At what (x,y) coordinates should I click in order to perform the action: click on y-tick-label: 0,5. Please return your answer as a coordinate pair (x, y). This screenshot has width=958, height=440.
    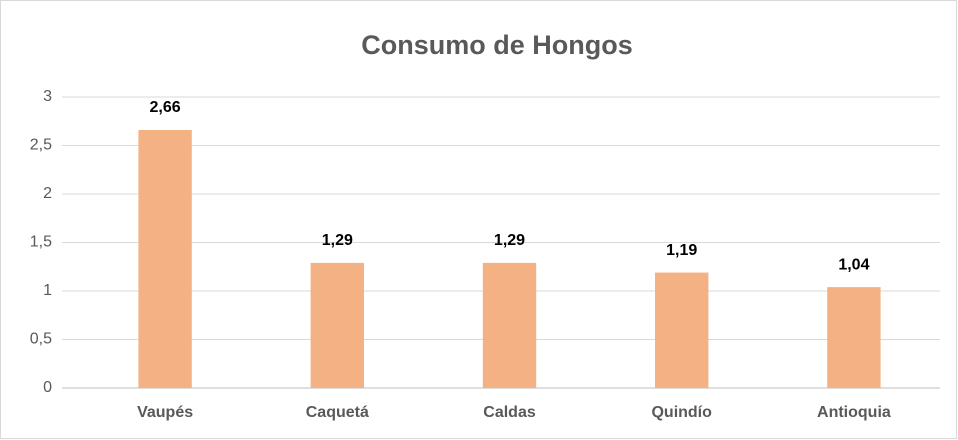
    Looking at the image, I should click on (41, 339).